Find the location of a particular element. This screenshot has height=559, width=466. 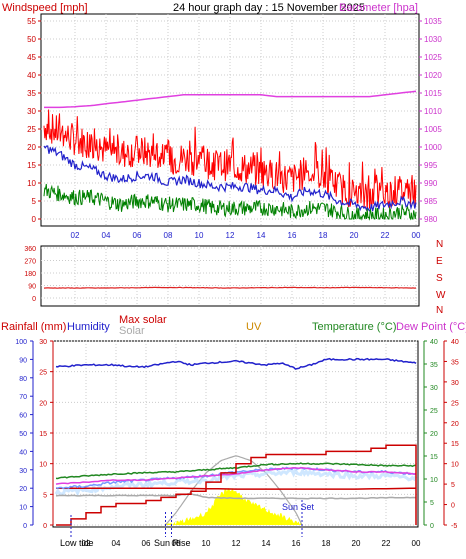

rain-accumulation-line is located at coordinates (236, 485).